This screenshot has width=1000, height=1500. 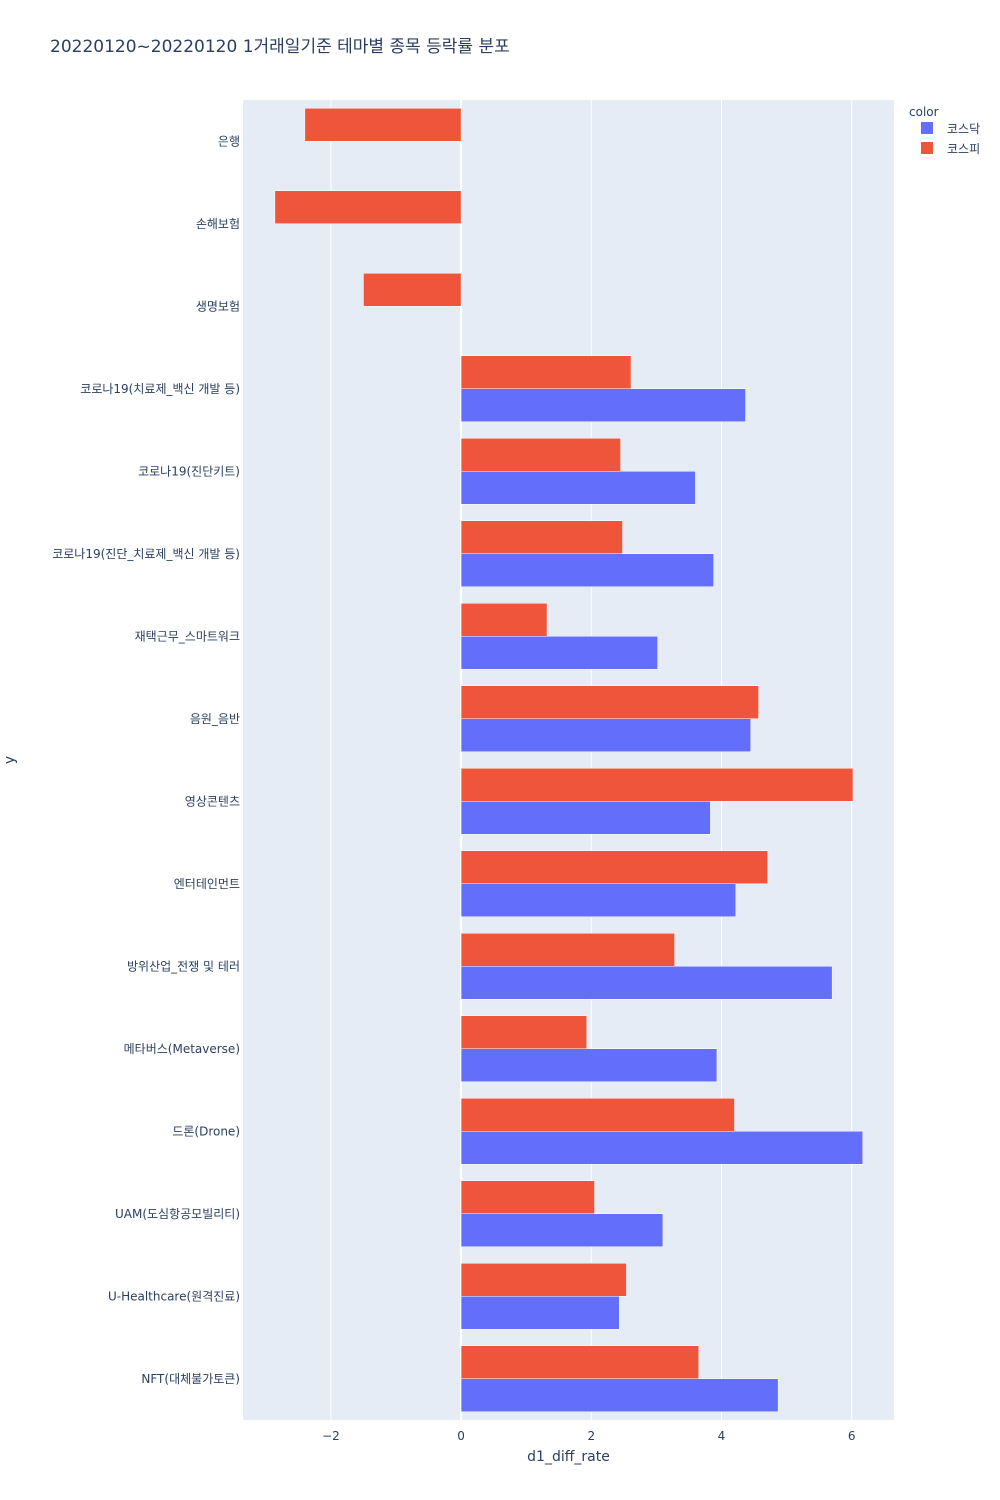 I want to click on y-tick-label: 은행, so click(x=229, y=140).